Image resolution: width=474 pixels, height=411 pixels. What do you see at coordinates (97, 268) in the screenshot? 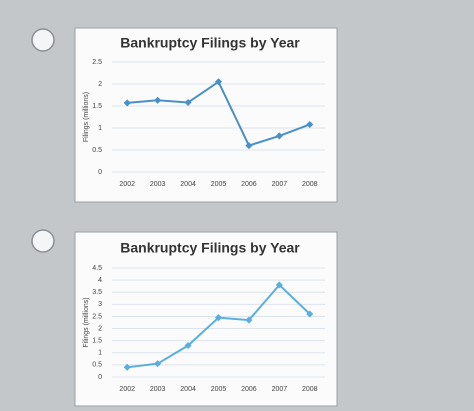
I see `y-tick-label: 4.5` at bounding box center [97, 268].